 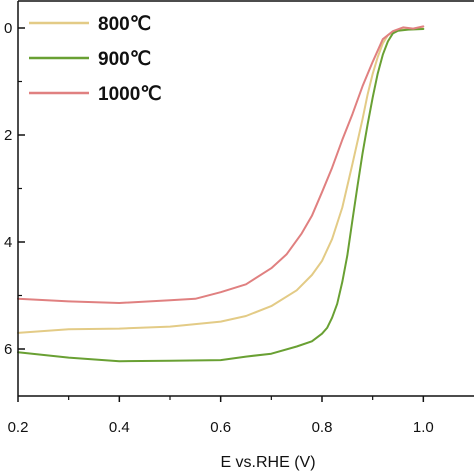 I want to click on x-tick-label: 0.2, so click(x=18, y=427).